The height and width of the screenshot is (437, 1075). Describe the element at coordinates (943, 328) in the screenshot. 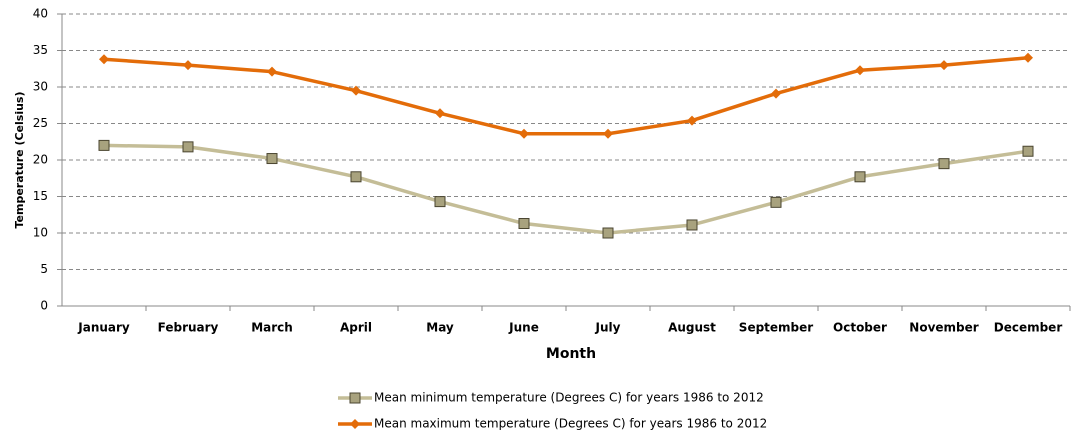

I see `x-tick-label: November` at that location.